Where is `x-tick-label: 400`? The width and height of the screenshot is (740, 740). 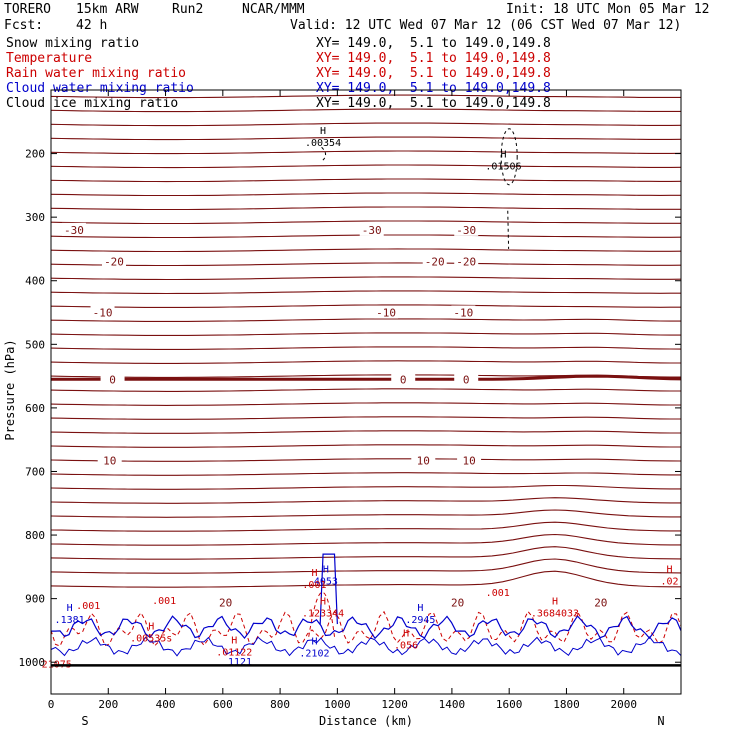
x-tick-label: 400 is located at coordinates (166, 704).